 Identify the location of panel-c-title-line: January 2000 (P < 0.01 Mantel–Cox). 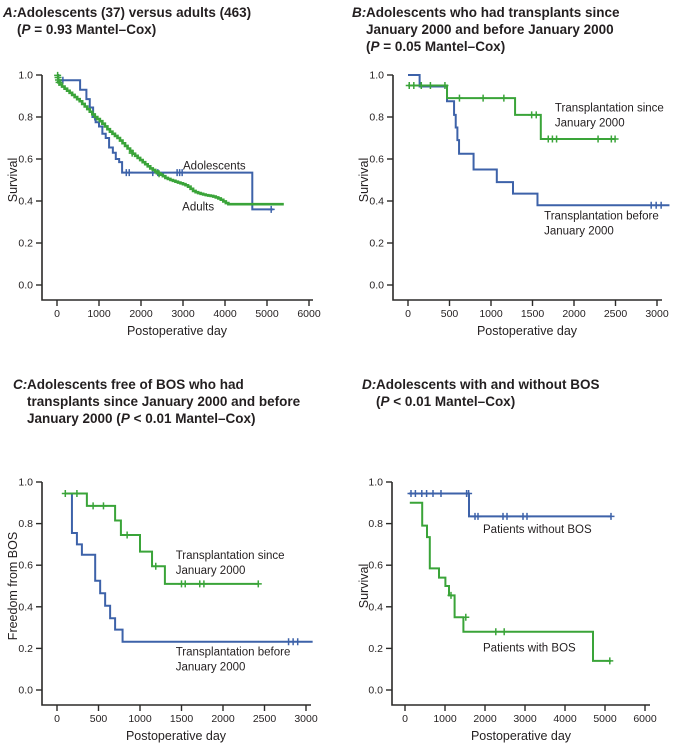
(141, 418).